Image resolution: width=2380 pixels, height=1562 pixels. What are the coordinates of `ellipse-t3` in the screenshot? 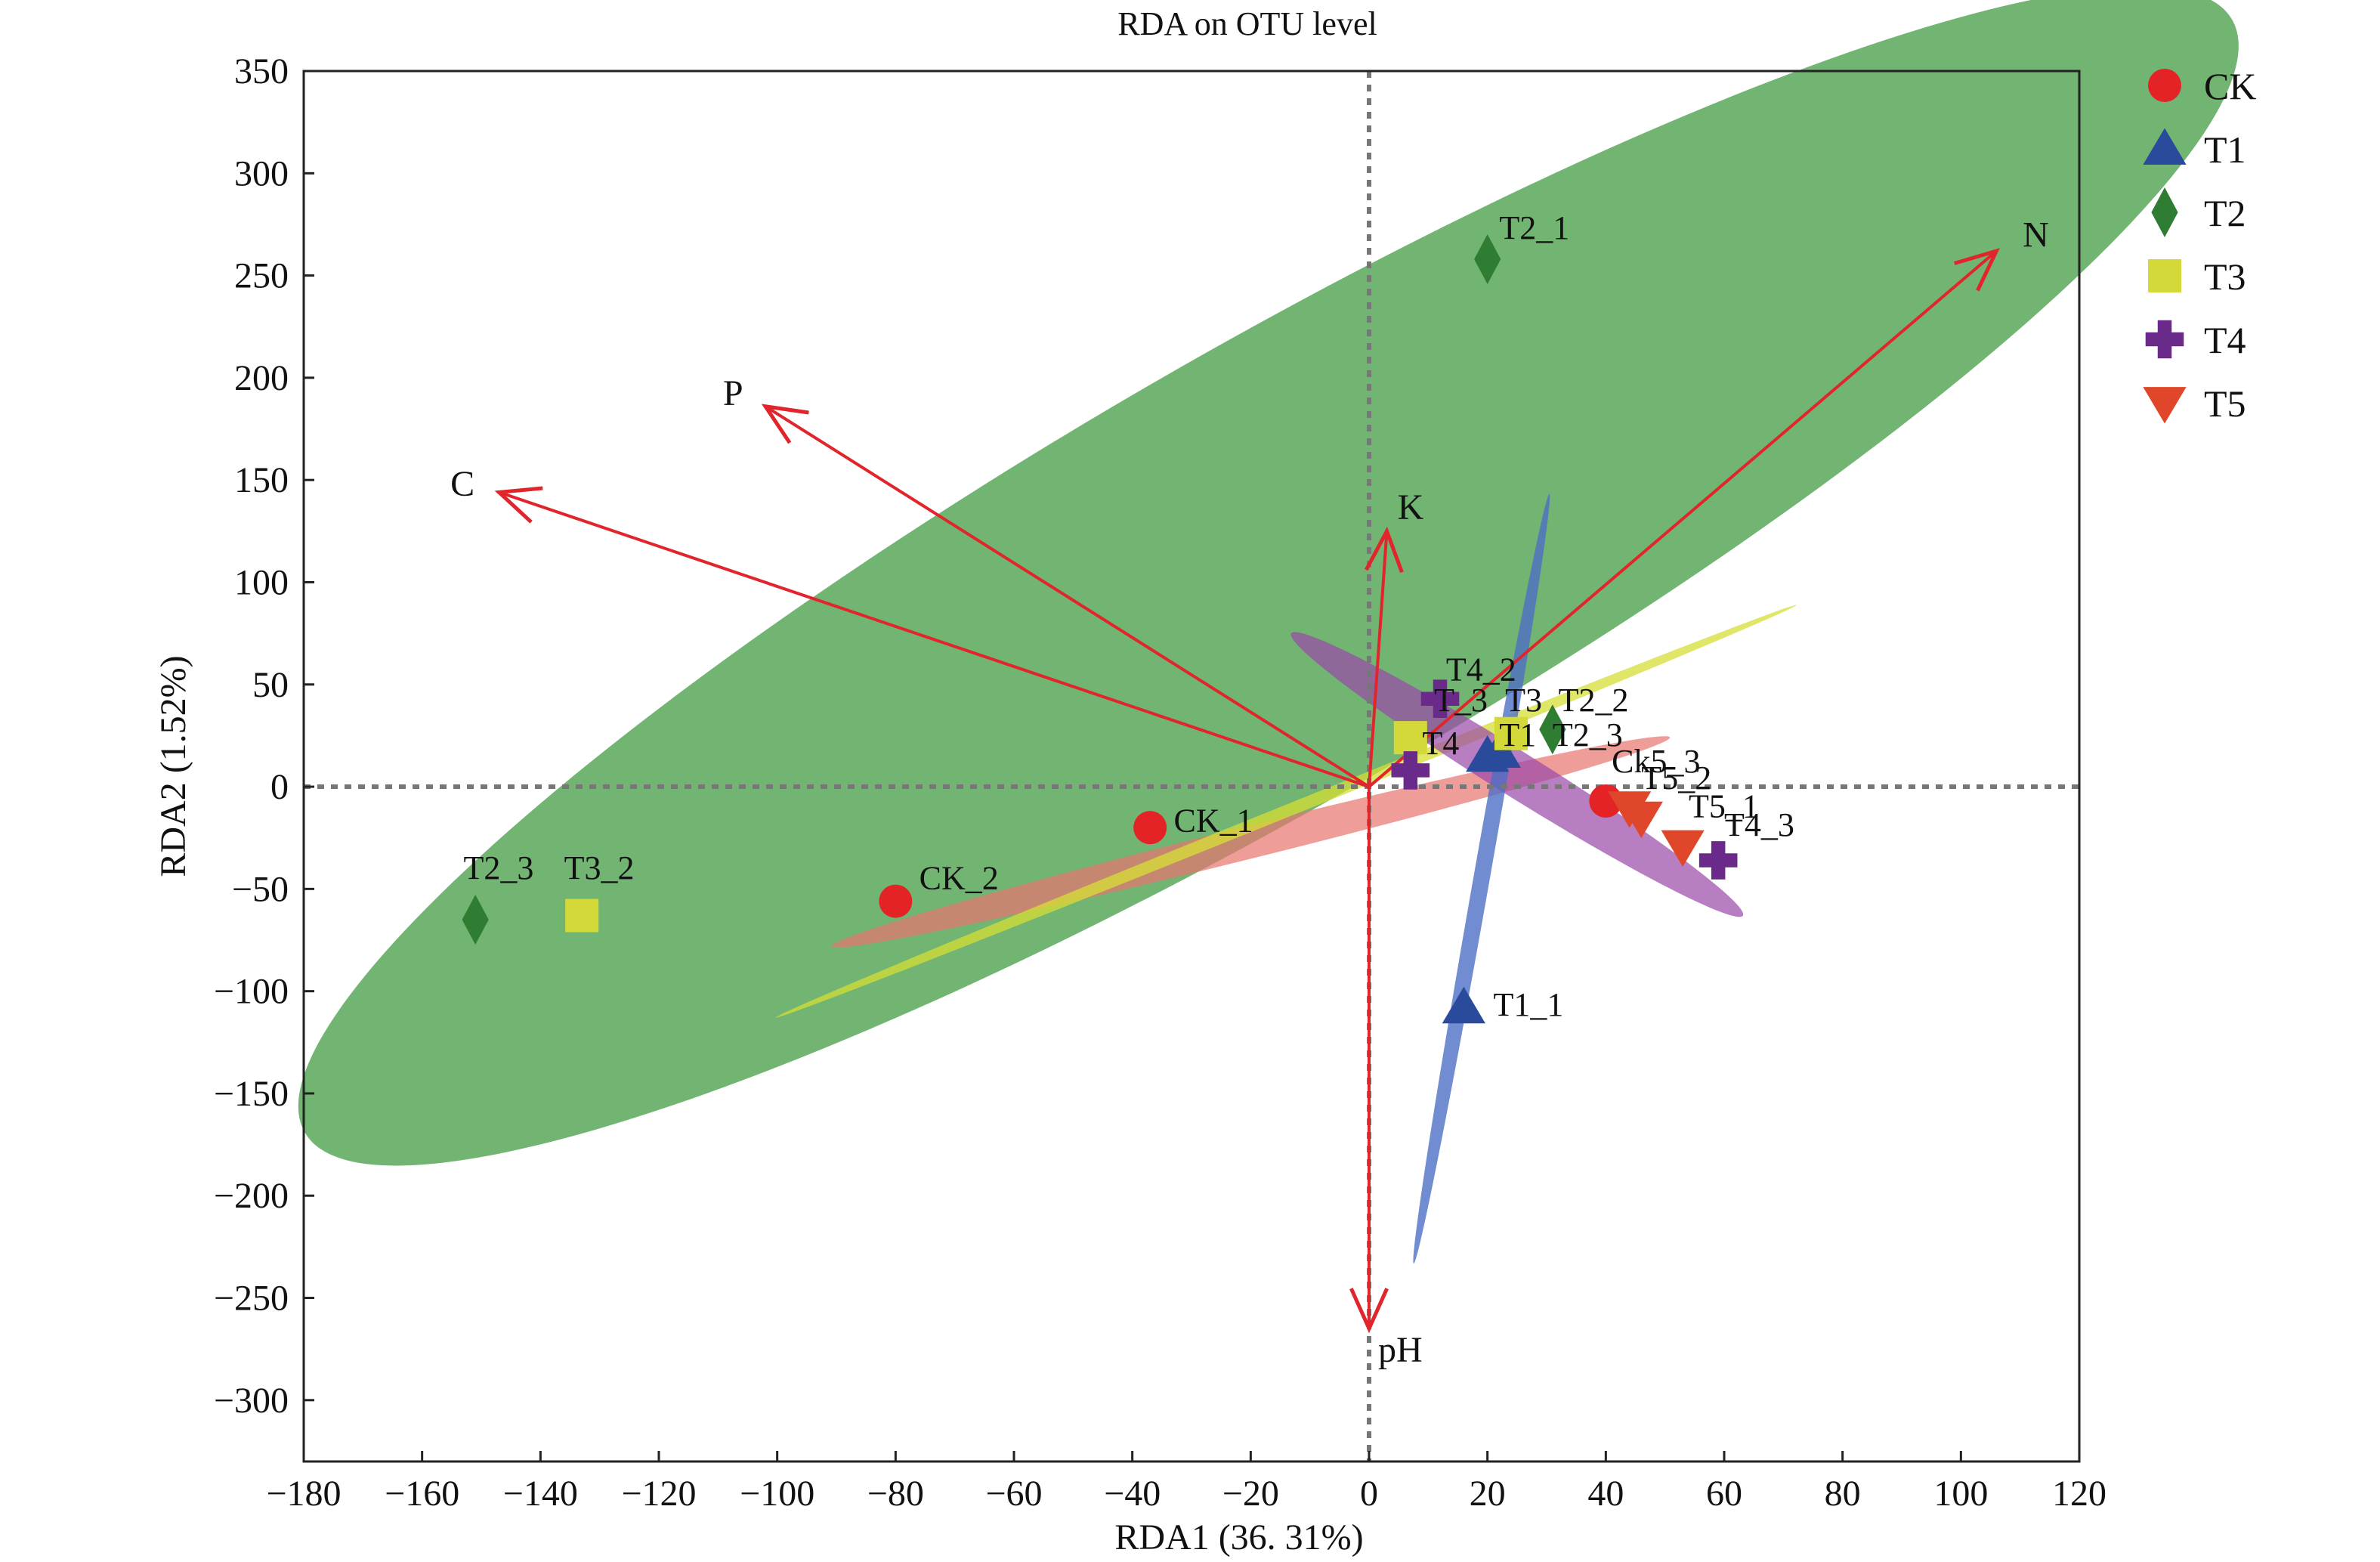 It's located at (1286, 812).